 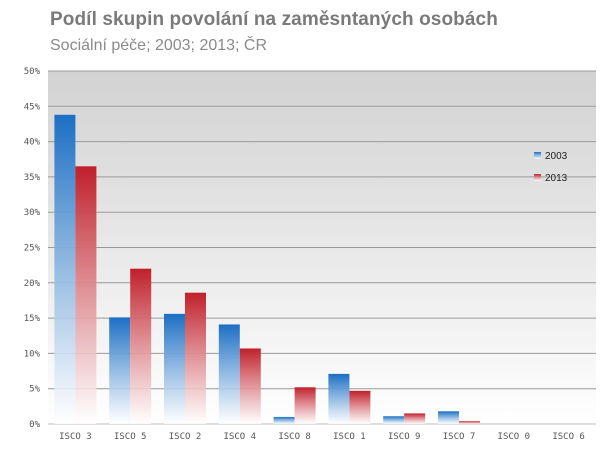 What do you see at coordinates (32, 354) in the screenshot?
I see `y-tick-label: 10%` at bounding box center [32, 354].